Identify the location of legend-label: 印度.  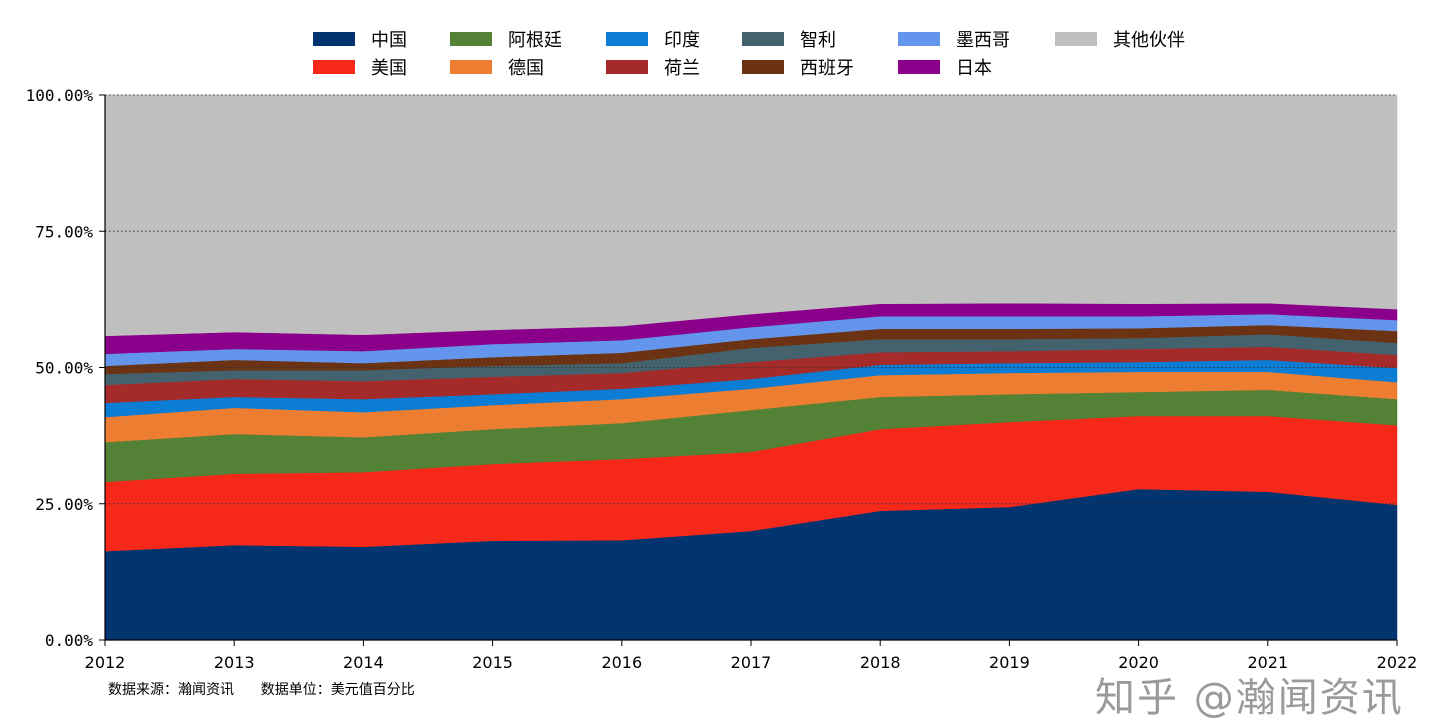
(682, 40).